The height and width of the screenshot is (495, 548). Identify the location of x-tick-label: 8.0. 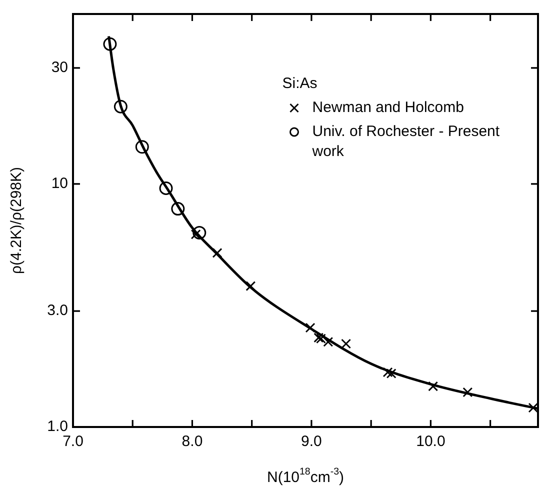
(192, 441).